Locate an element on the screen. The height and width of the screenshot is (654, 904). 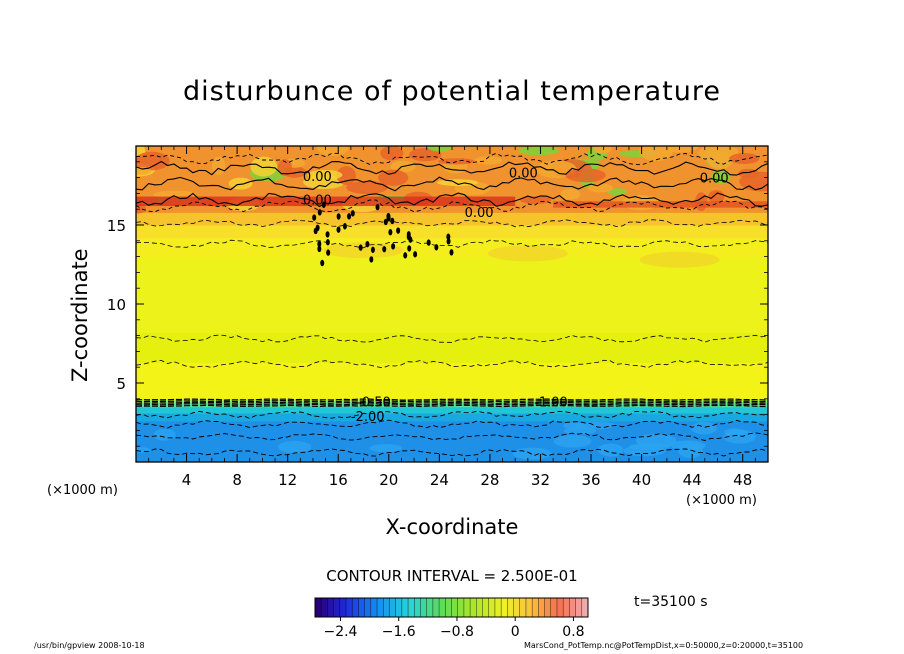
x-tick-label: 40 is located at coordinates (641, 480).